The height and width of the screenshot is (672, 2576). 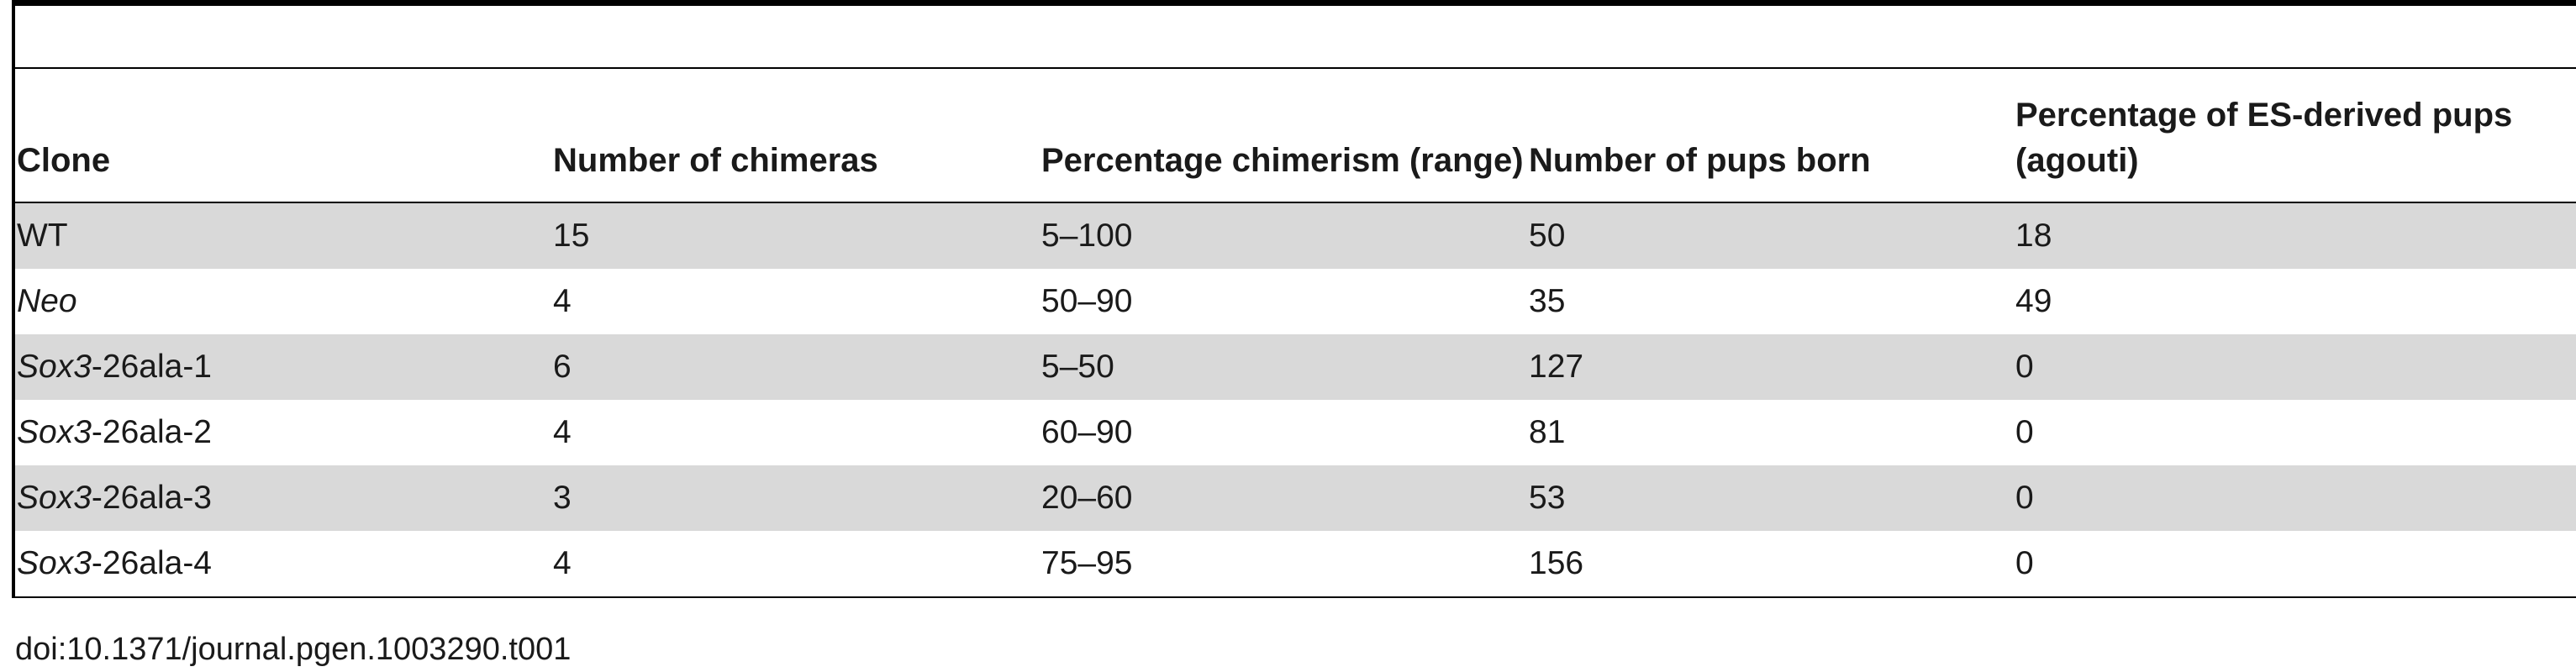 What do you see at coordinates (293, 649) in the screenshot?
I see `doi-caption: doi:10.1371/journal.pgen.1003290.t001` at bounding box center [293, 649].